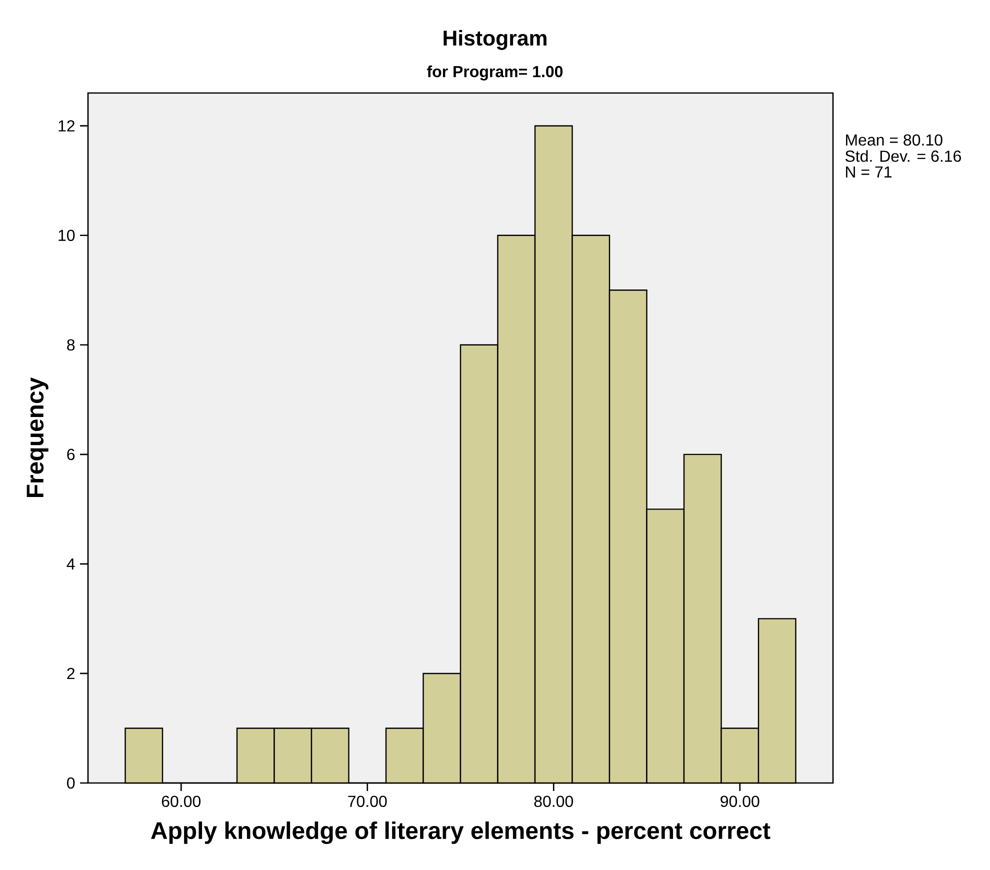 The image size is (990, 870). What do you see at coordinates (554, 802) in the screenshot?
I see `x-tick-label: 80.00` at bounding box center [554, 802].